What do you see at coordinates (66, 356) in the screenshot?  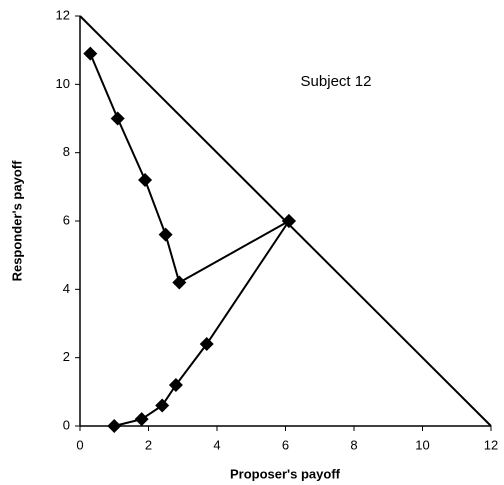 I see `y-tick-label: 2` at bounding box center [66, 356].